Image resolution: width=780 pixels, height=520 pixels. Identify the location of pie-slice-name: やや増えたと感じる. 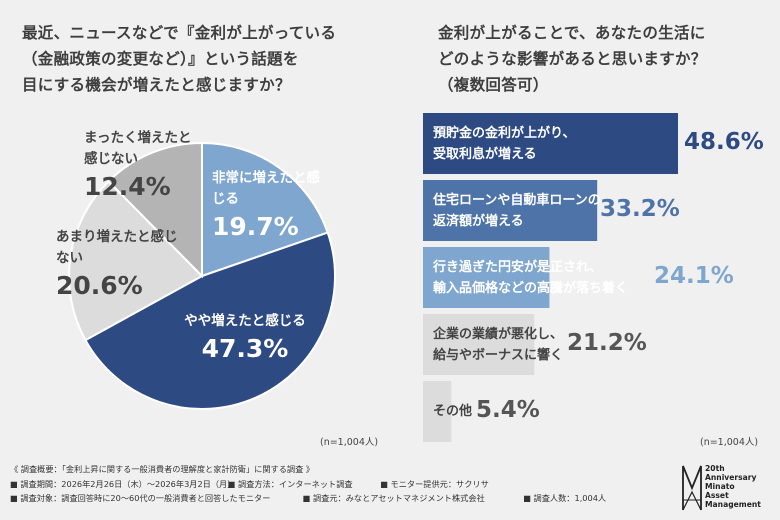
(245, 321).